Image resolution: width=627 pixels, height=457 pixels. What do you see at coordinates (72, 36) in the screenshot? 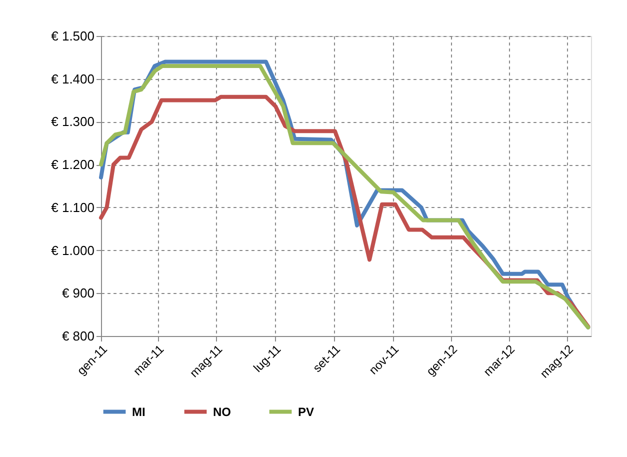
I see `y-tick-label: € 1.500` at bounding box center [72, 36].